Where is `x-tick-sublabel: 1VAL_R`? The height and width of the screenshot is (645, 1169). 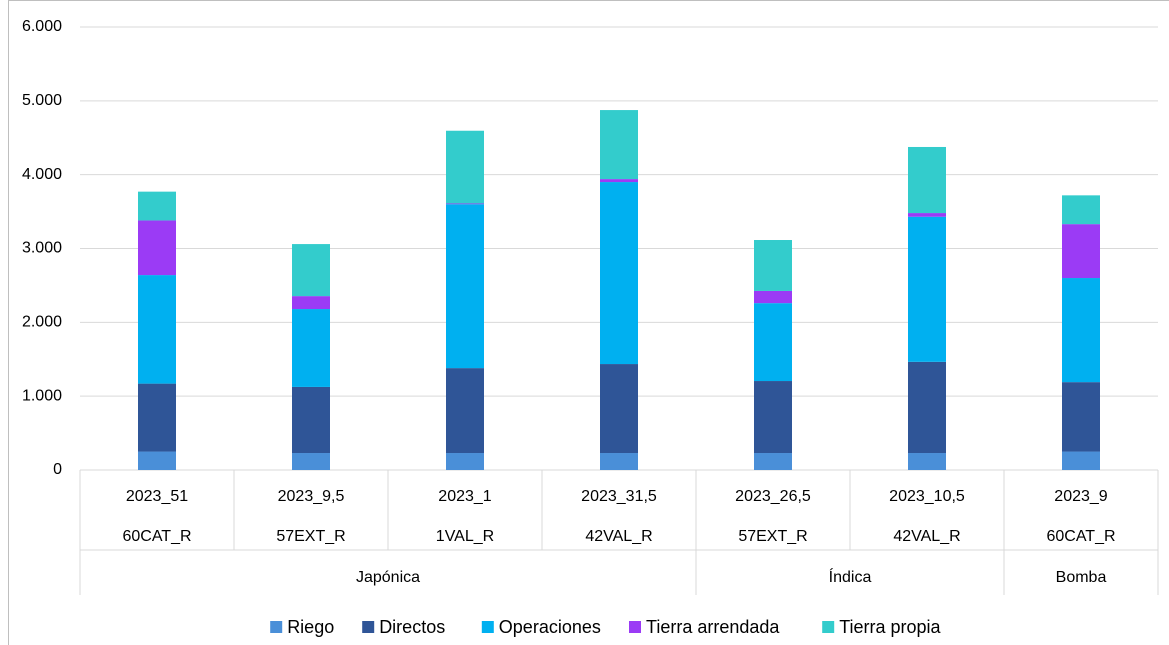
x-tick-sublabel: 1VAL_R is located at coordinates (465, 536).